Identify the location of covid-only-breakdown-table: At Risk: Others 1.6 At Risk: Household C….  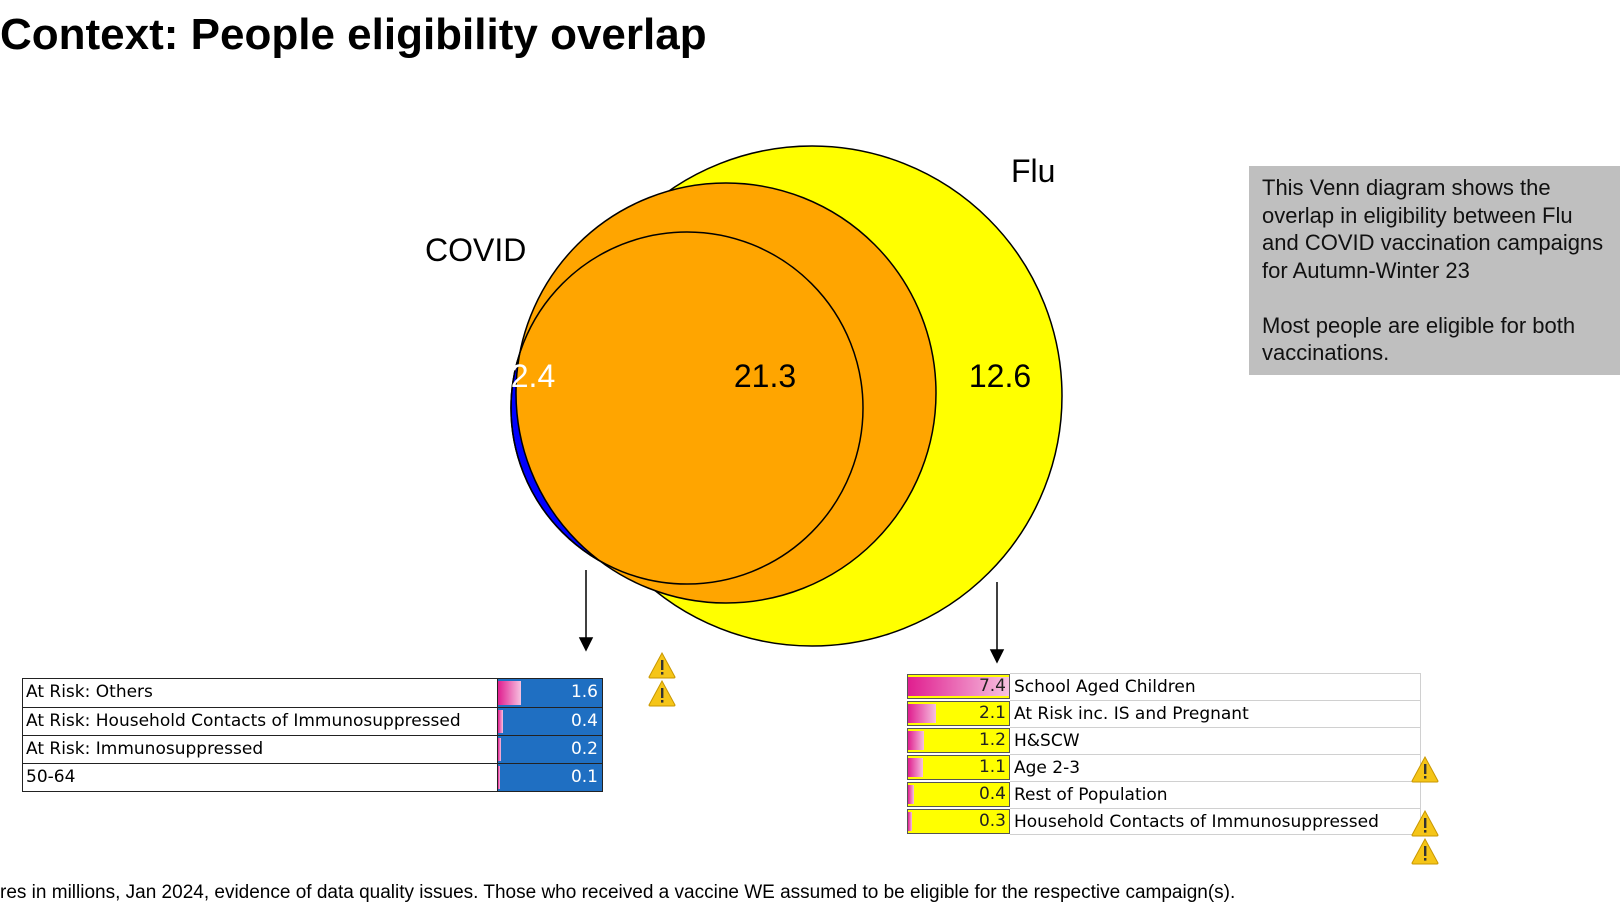
(312, 735).